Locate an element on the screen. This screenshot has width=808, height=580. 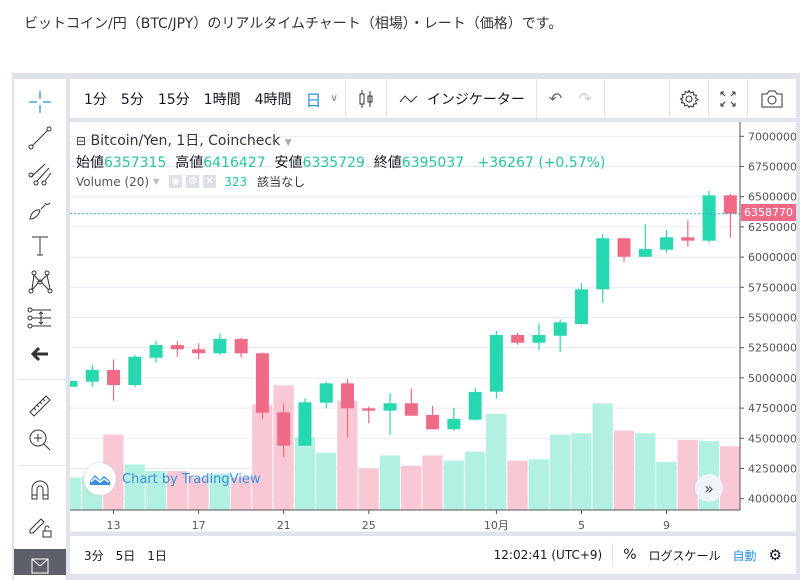
zoom-in-icon is located at coordinates (40, 440).